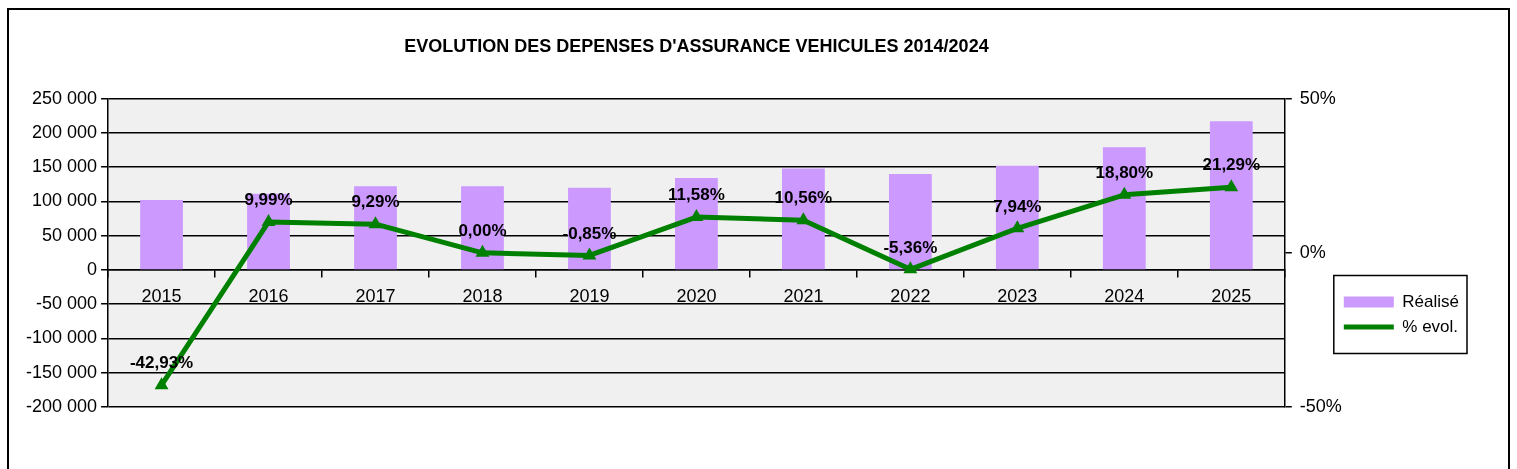 This screenshot has width=1517, height=469. What do you see at coordinates (696, 195) in the screenshot?
I see `data-label: 11,58%` at bounding box center [696, 195].